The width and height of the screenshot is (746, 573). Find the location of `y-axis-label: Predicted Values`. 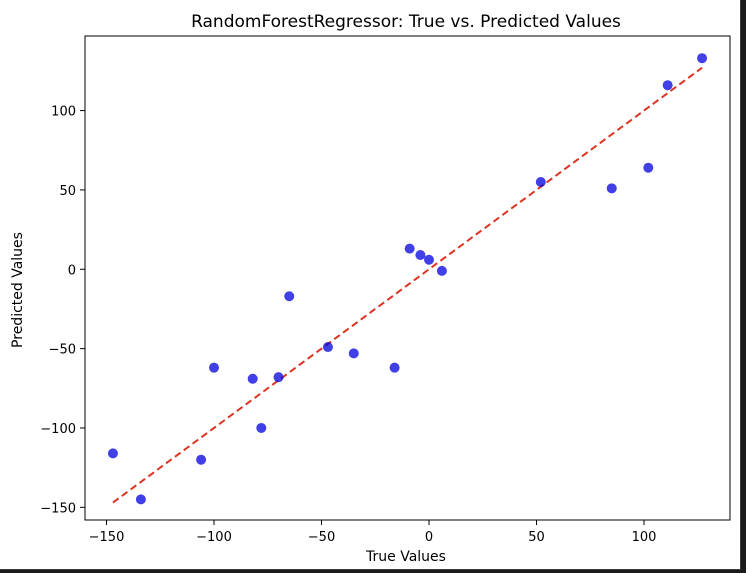

y-axis-label: Predicted Values is located at coordinates (18, 290).